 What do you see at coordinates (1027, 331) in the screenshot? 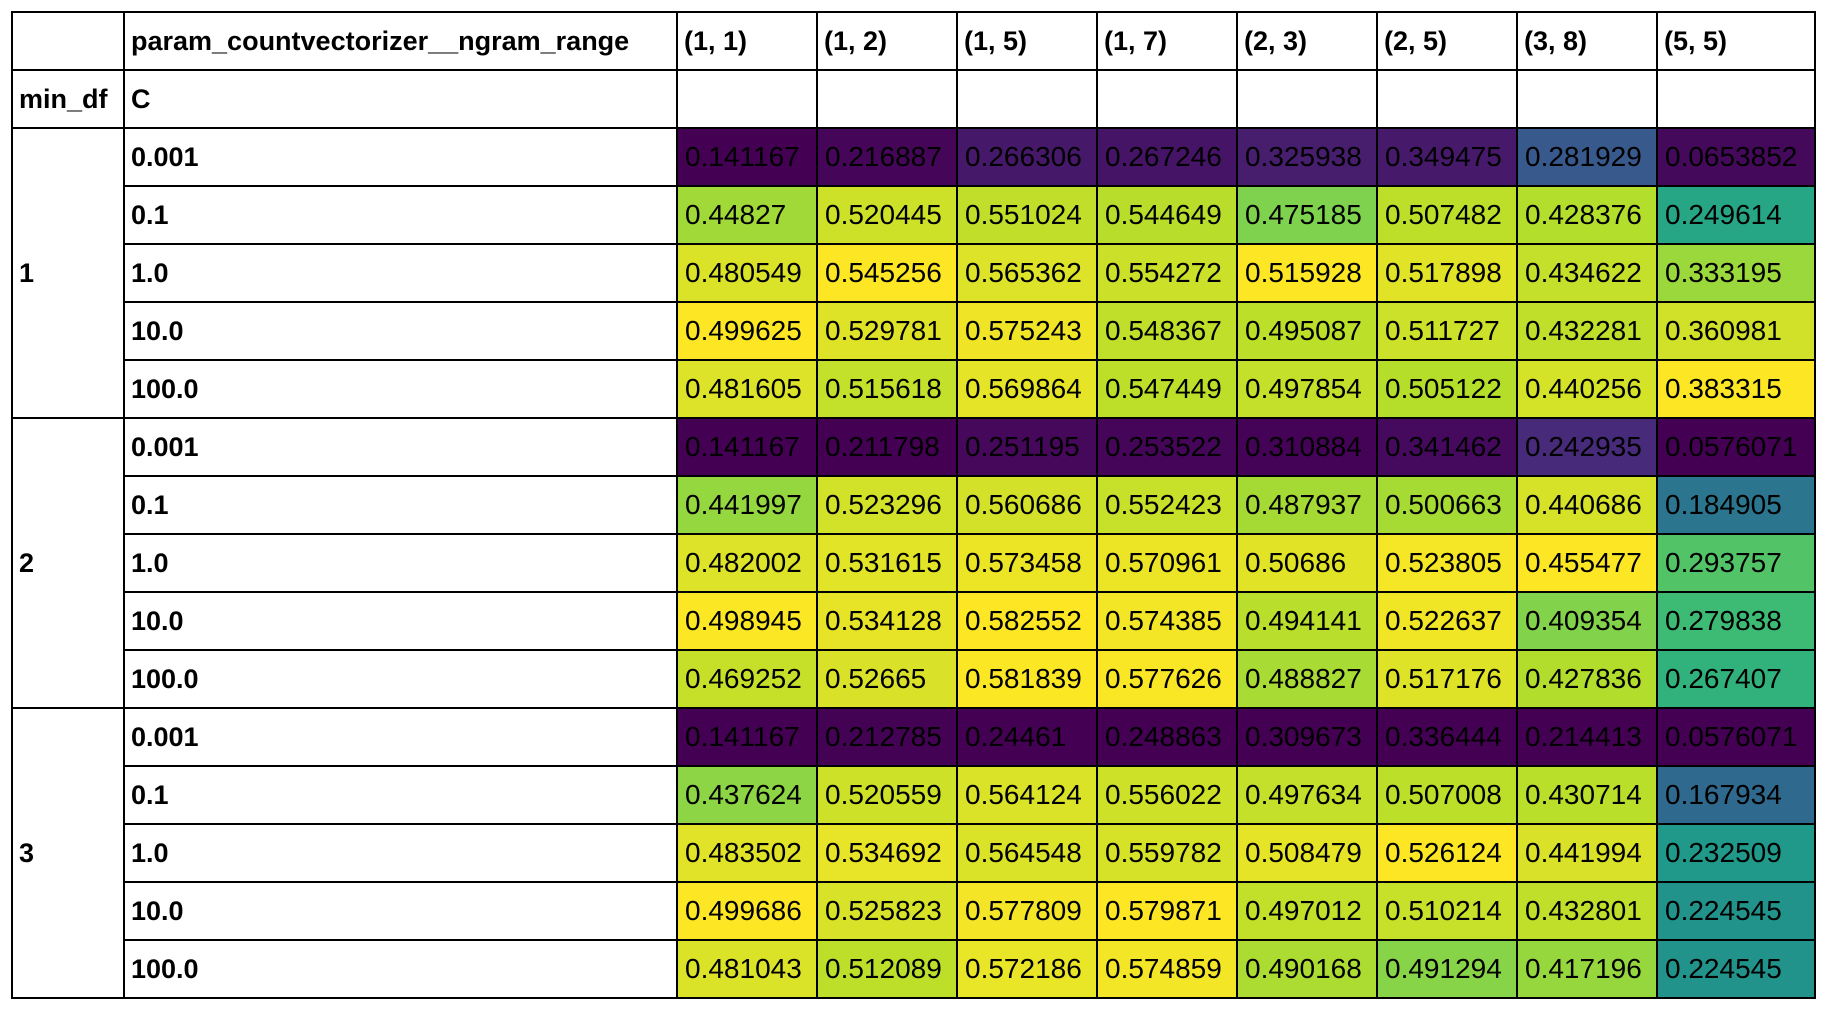
I see `score-cell: 0.575243` at bounding box center [1027, 331].